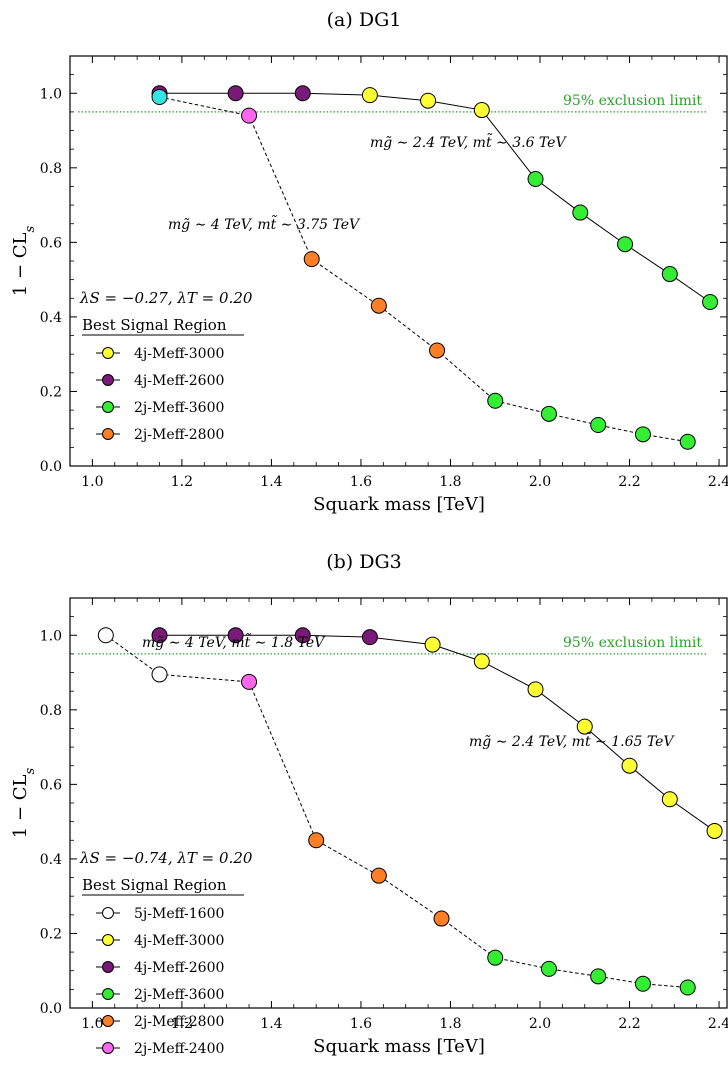 The height and width of the screenshot is (1083, 728). I want to click on x-tick-label: 1.4, so click(271, 482).